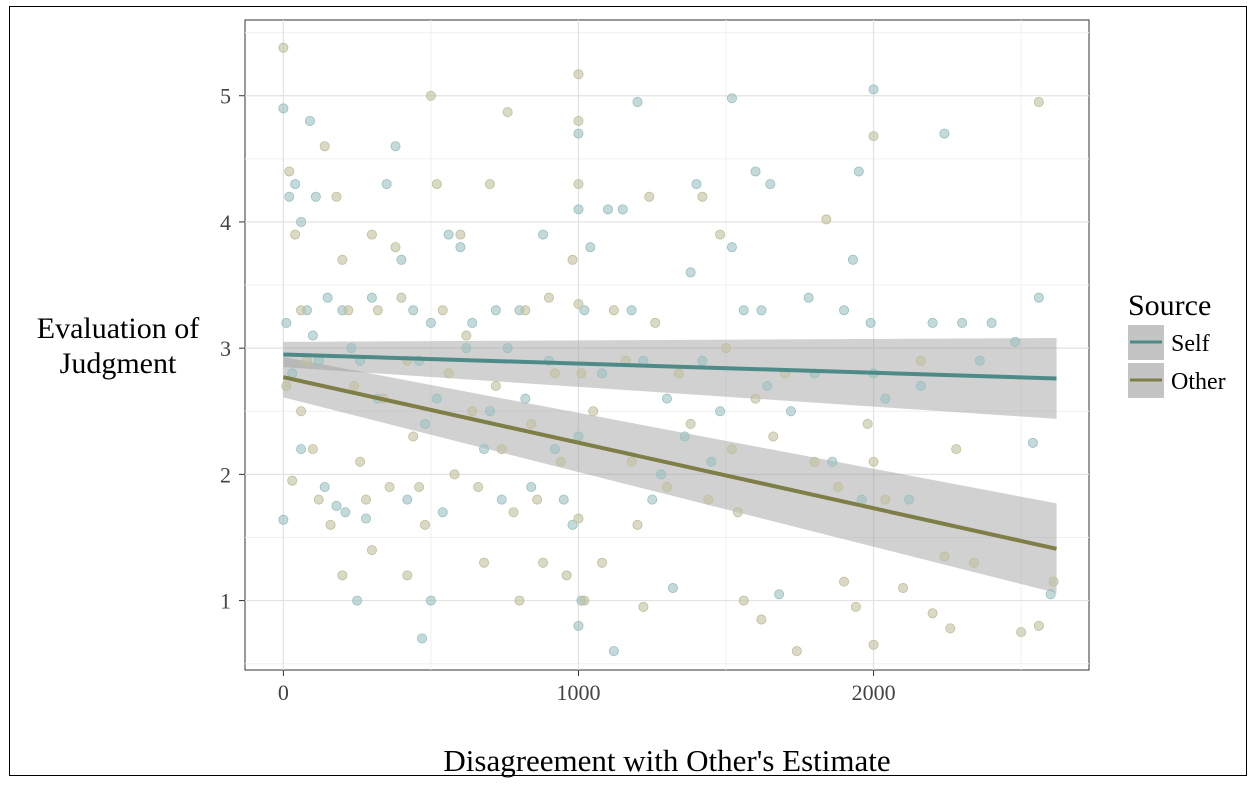 The height and width of the screenshot is (785, 1256). Describe the element at coordinates (283, 692) in the screenshot. I see `x-tick-label: 0` at that location.